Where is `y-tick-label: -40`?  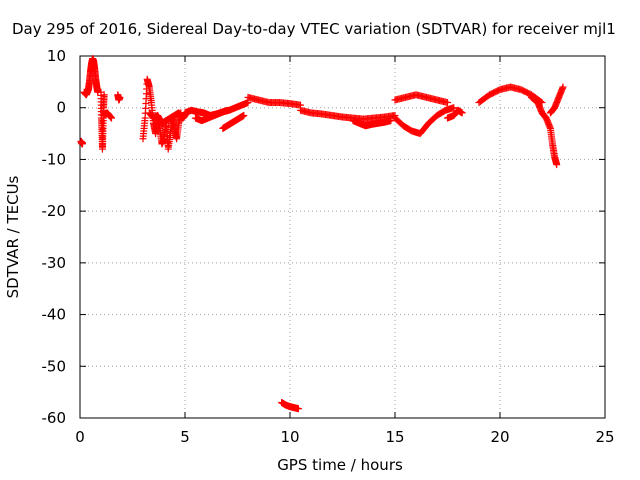
y-tick-label: -40 is located at coordinates (54, 315).